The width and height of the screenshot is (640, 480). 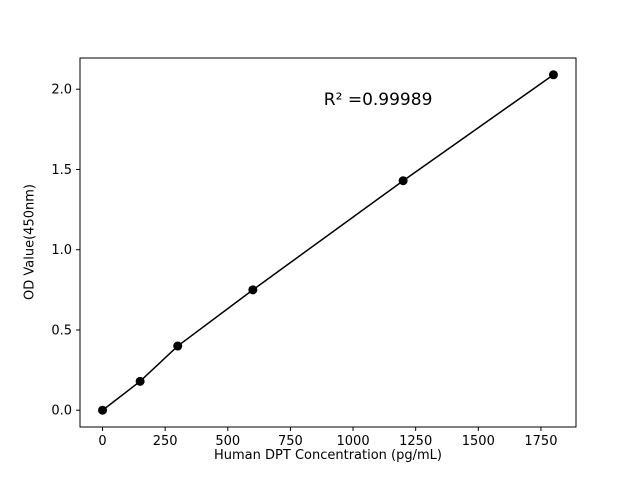 I want to click on y-tick-label: 1.5, so click(x=61, y=170).